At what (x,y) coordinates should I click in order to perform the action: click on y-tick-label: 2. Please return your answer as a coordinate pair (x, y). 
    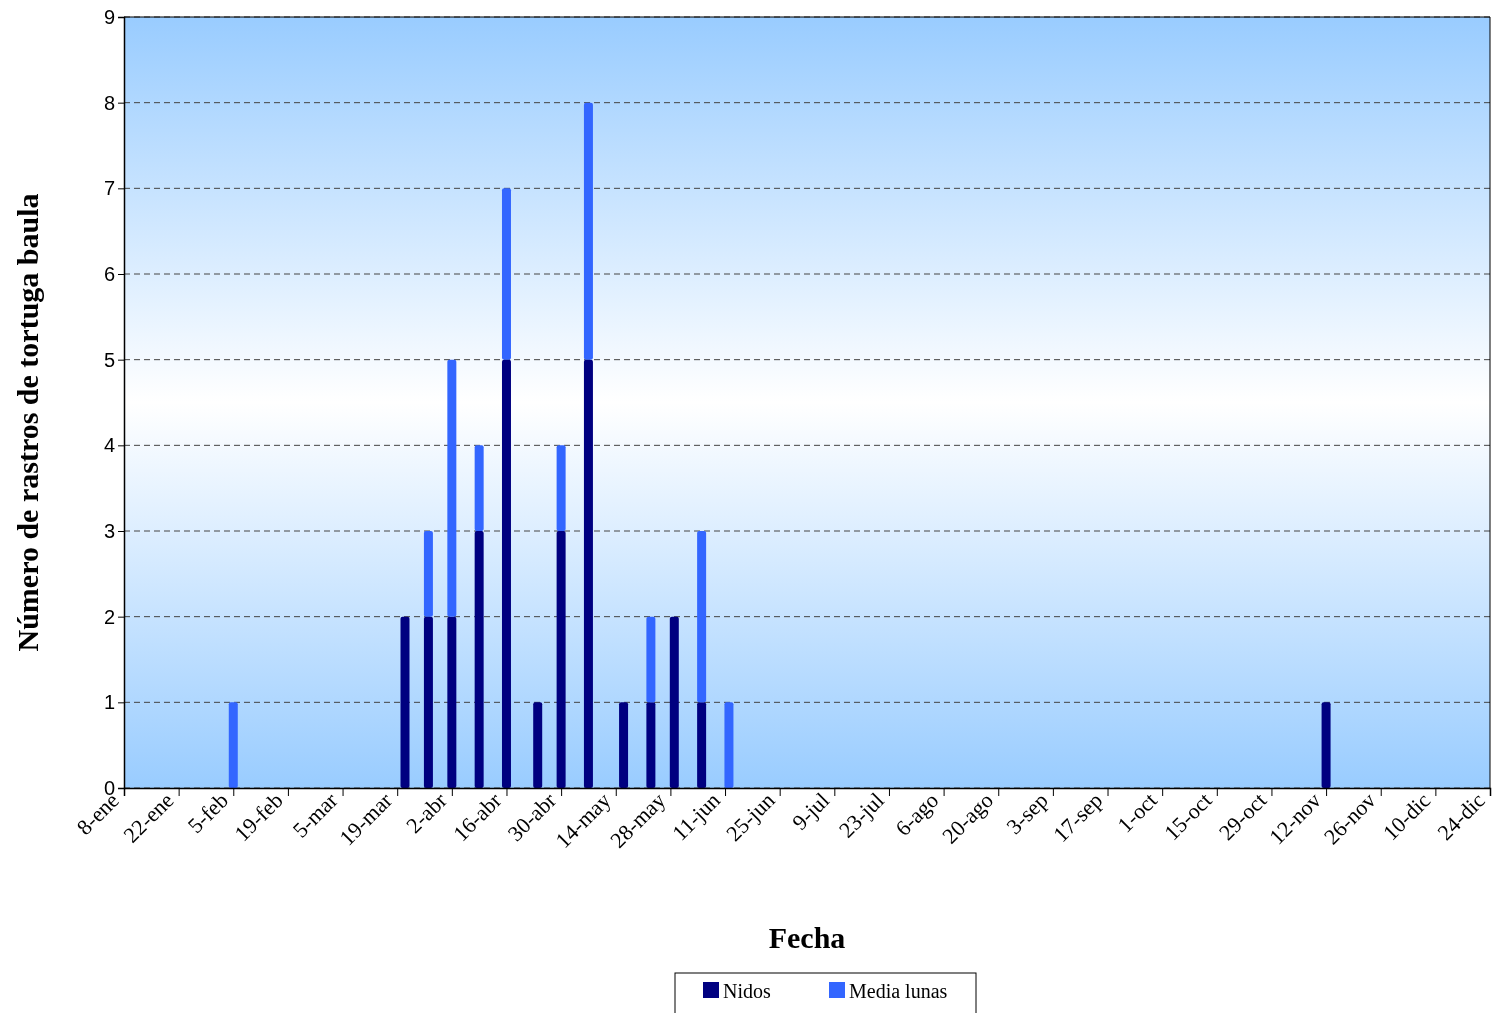
    Looking at the image, I should click on (109, 616).